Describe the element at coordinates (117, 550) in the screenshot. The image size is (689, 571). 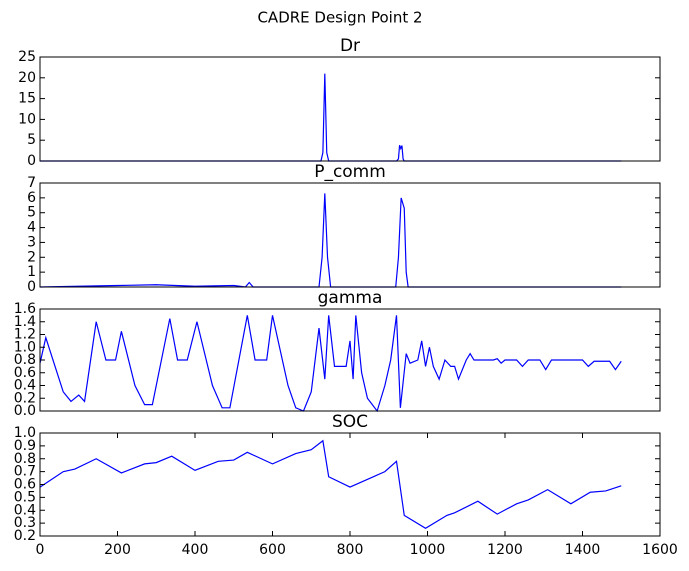
I see `x-tick-label: 200` at that location.